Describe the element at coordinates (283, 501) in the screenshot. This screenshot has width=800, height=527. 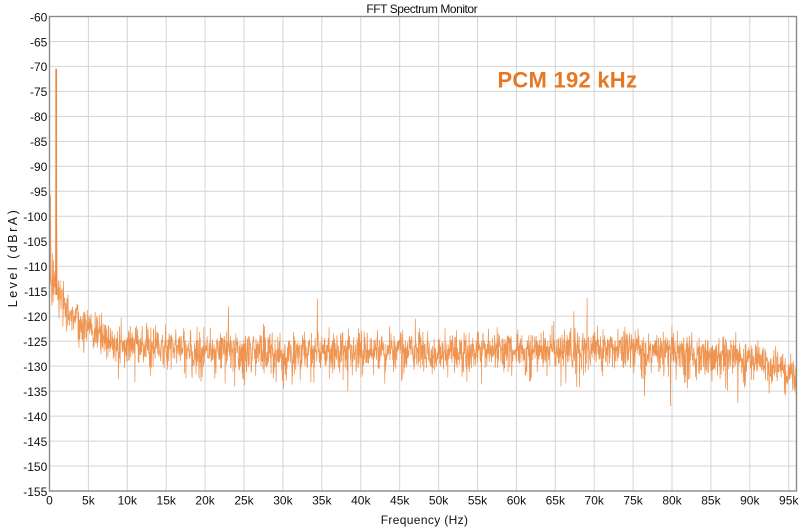
I see `svg-text: 30k` at that location.